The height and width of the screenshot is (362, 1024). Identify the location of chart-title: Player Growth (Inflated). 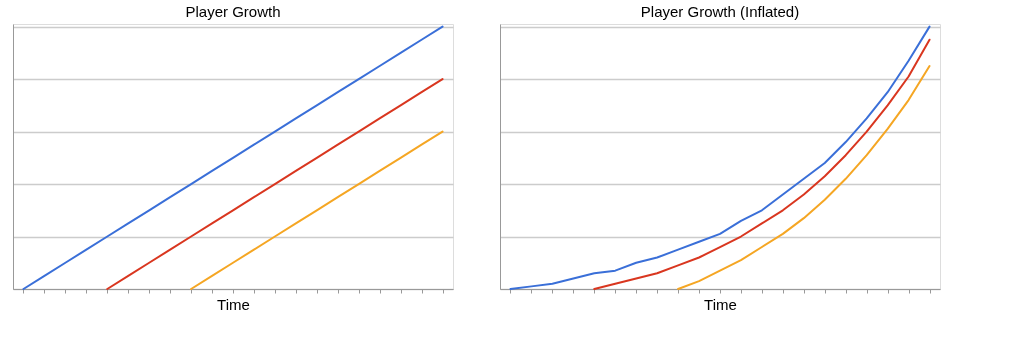
(720, 11).